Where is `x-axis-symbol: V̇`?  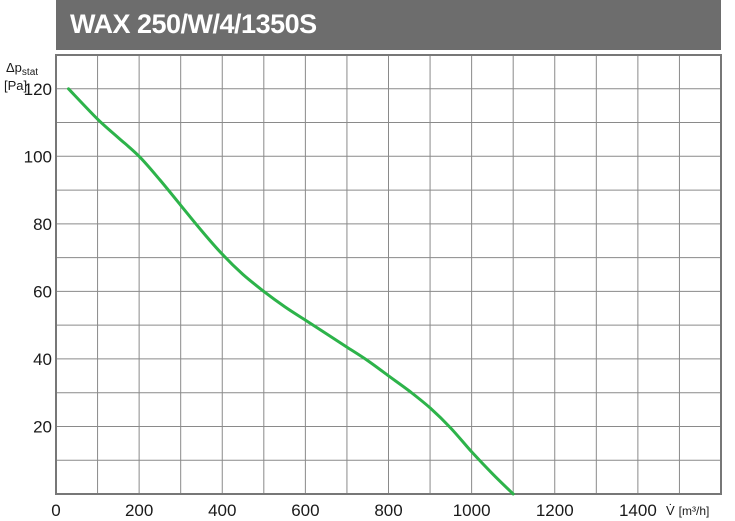 x-axis-symbol: V̇ is located at coordinates (670, 510).